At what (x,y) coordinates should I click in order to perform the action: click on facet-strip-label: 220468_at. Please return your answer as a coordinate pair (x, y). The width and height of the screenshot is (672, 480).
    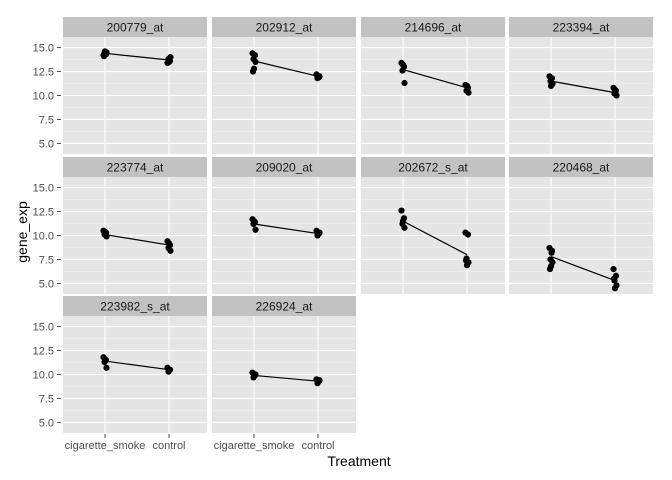
    Looking at the image, I should click on (581, 168).